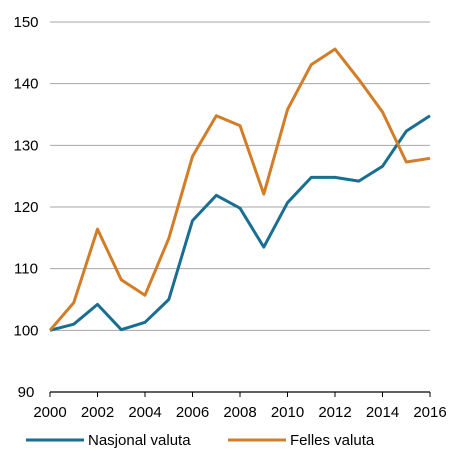 The height and width of the screenshot is (465, 450). What do you see at coordinates (26, 269) in the screenshot?
I see `y-tick-label-110: 110` at bounding box center [26, 269].